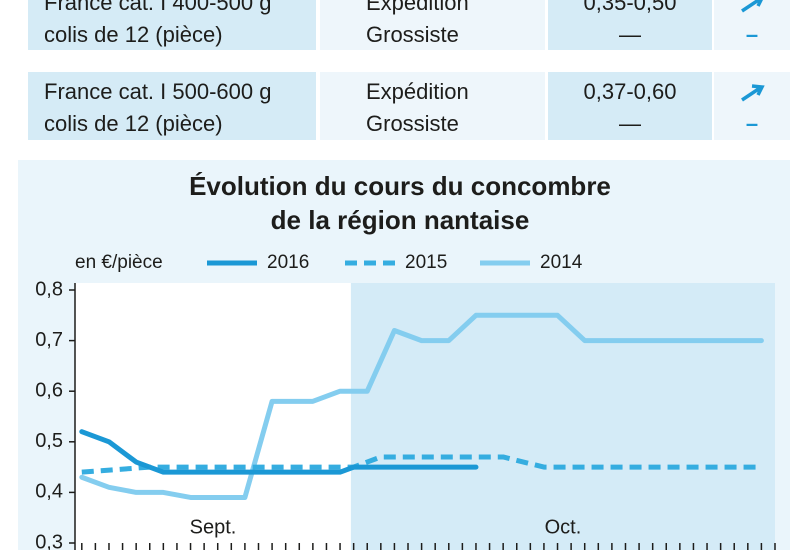 Image resolution: width=800 pixels, height=550 pixels. What do you see at coordinates (630, 91) in the screenshot?
I see `price: 0,37-0,60` at bounding box center [630, 91].